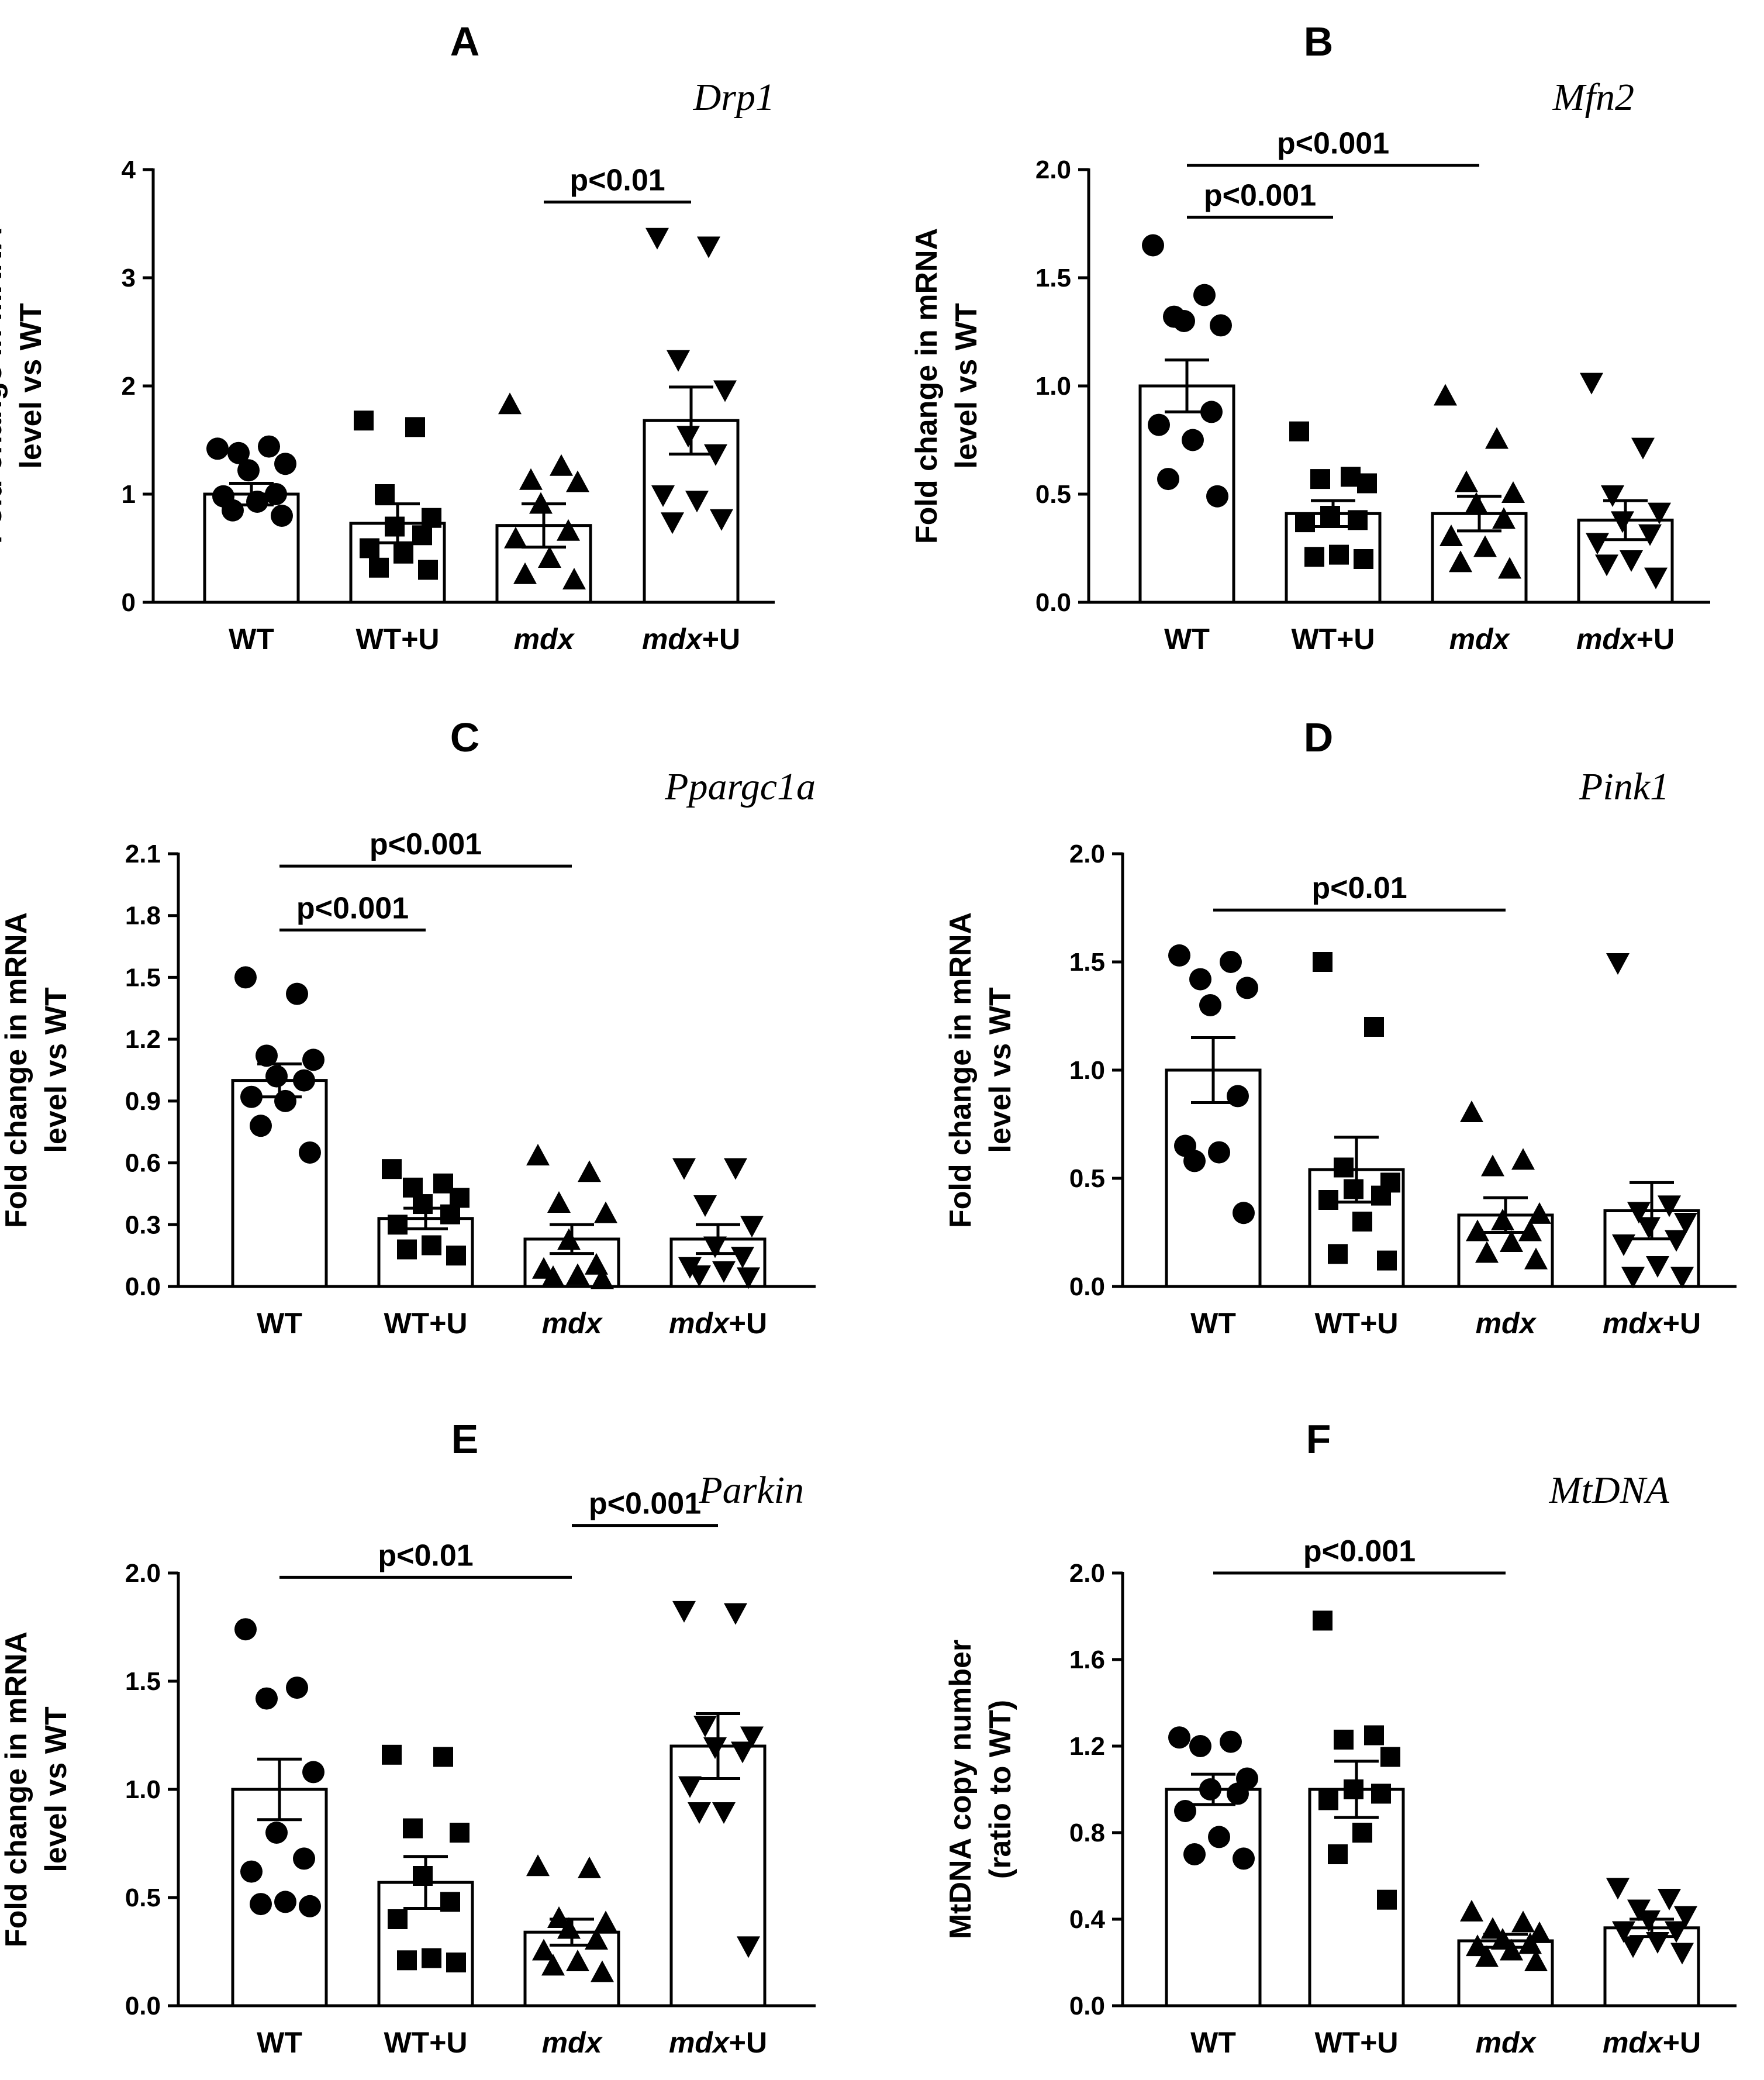 This screenshot has height=2080, width=1764. I want to click on y-tick-label: 0, so click(129, 602).